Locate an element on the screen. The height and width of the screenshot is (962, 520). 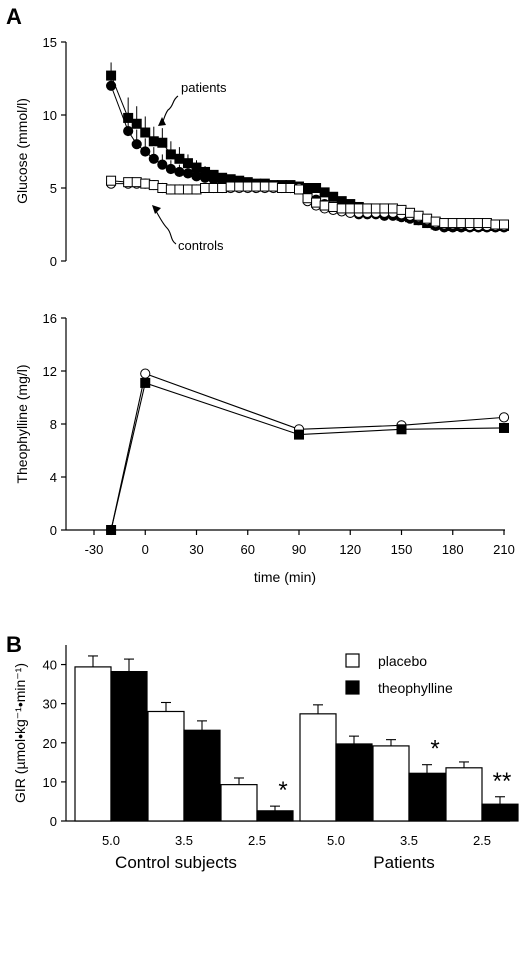
legend: placebo theophylline is located at coordinates (399, 674).